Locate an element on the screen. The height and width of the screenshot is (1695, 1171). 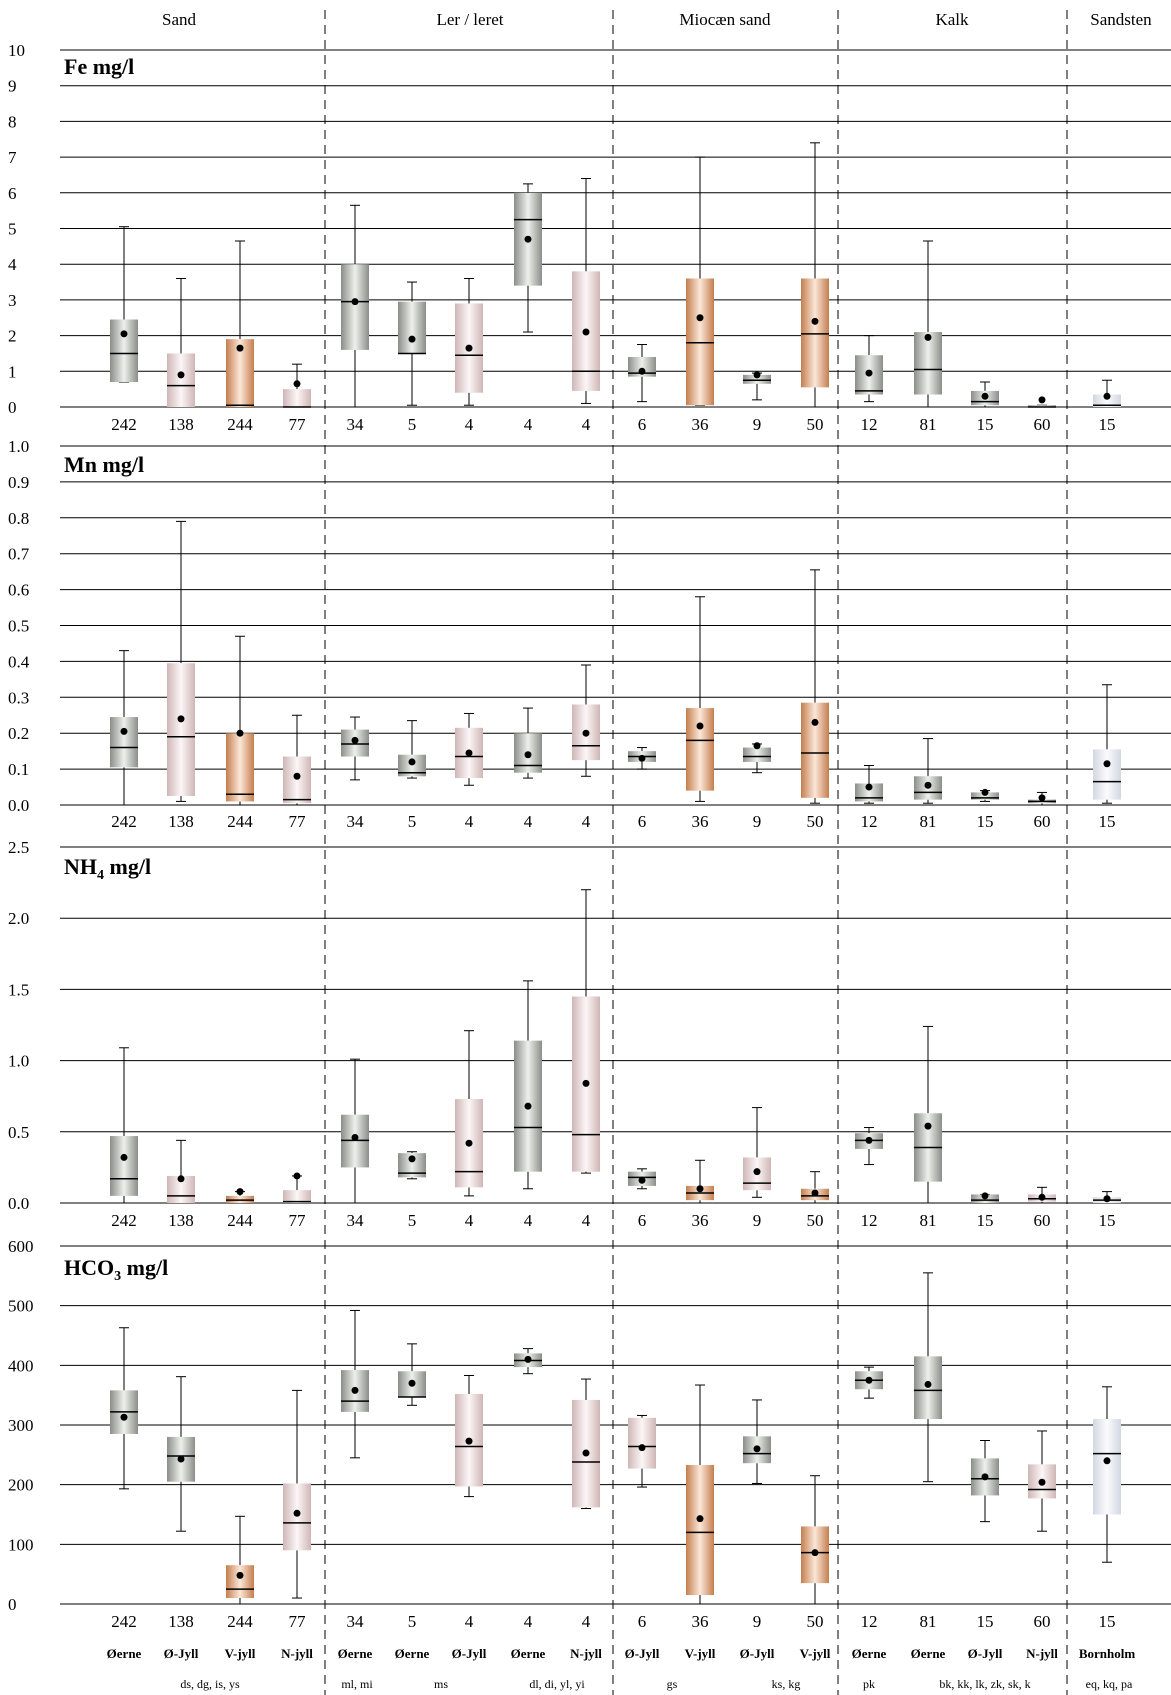
panel-label: Fe mg/l is located at coordinates (99, 66).